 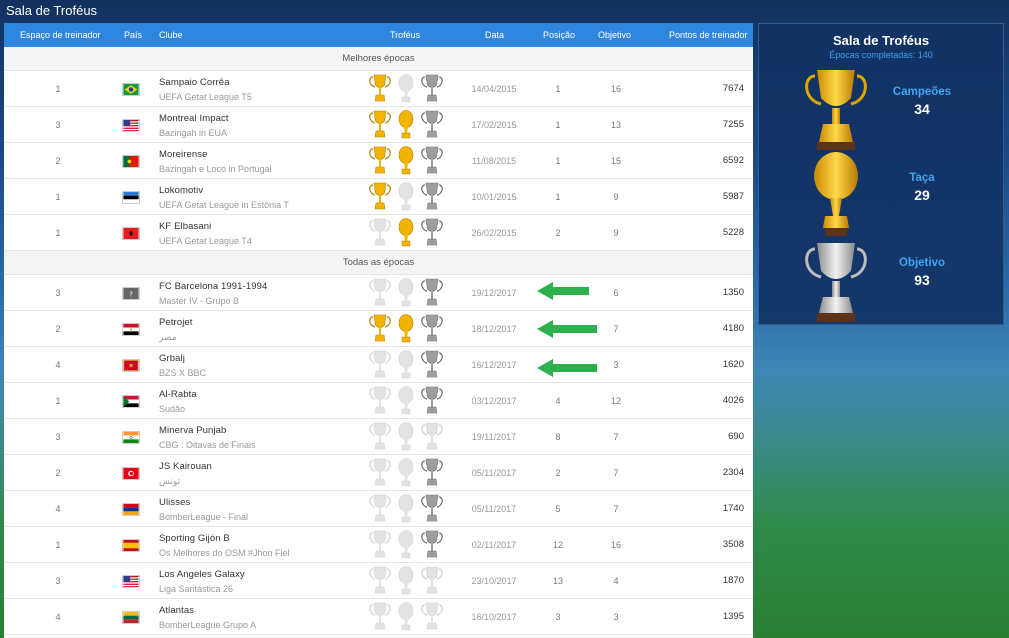 What do you see at coordinates (172, 358) in the screenshot?
I see `club-name: Grbalj` at bounding box center [172, 358].